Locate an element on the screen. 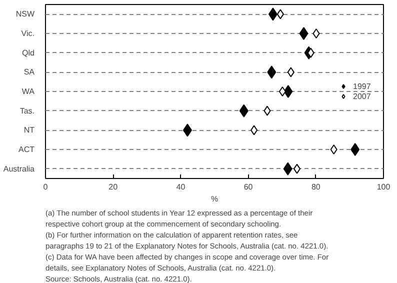  x-tick-label: 100 is located at coordinates (383, 187).